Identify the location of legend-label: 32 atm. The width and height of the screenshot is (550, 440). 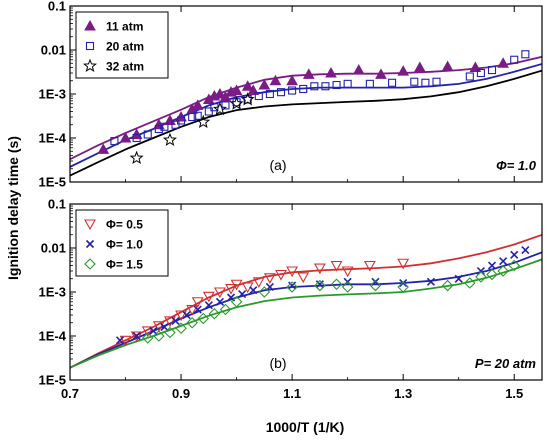
(125, 67).